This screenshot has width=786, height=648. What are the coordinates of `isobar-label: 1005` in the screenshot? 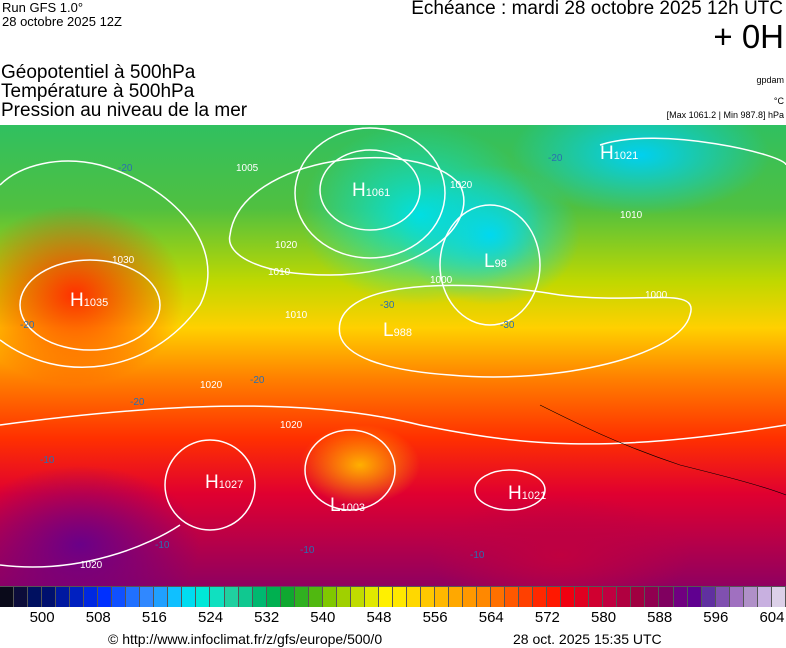 It's located at (247, 168).